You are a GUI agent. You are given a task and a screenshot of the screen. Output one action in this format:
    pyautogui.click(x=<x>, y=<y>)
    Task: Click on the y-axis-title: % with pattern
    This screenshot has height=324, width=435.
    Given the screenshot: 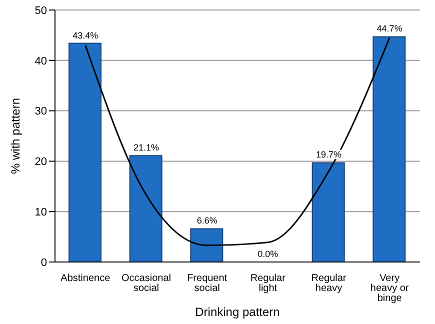 What is the action you would take?
    pyautogui.click(x=15, y=136)
    